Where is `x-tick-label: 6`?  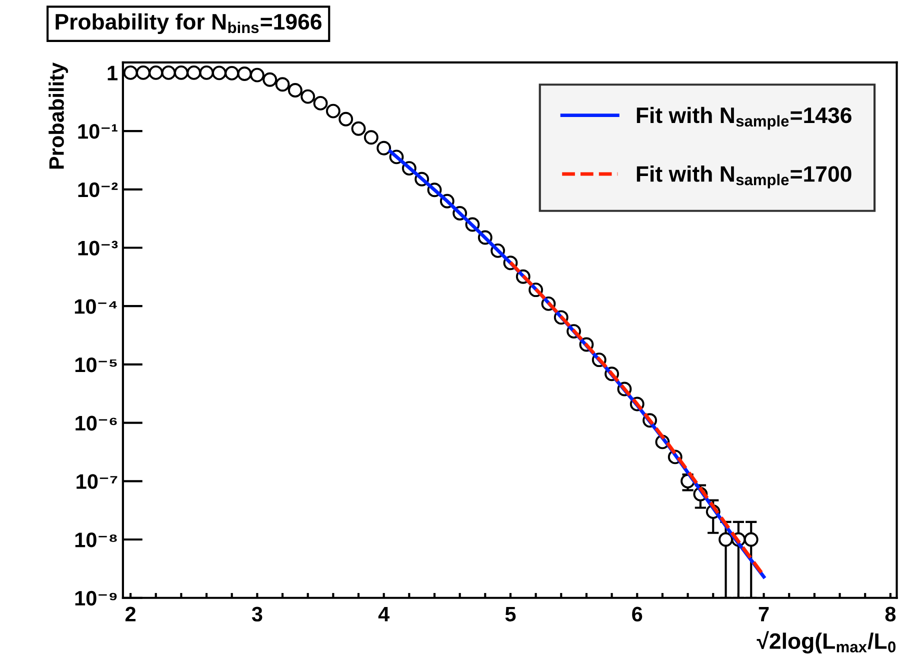 x-tick-label: 6 is located at coordinates (637, 614).